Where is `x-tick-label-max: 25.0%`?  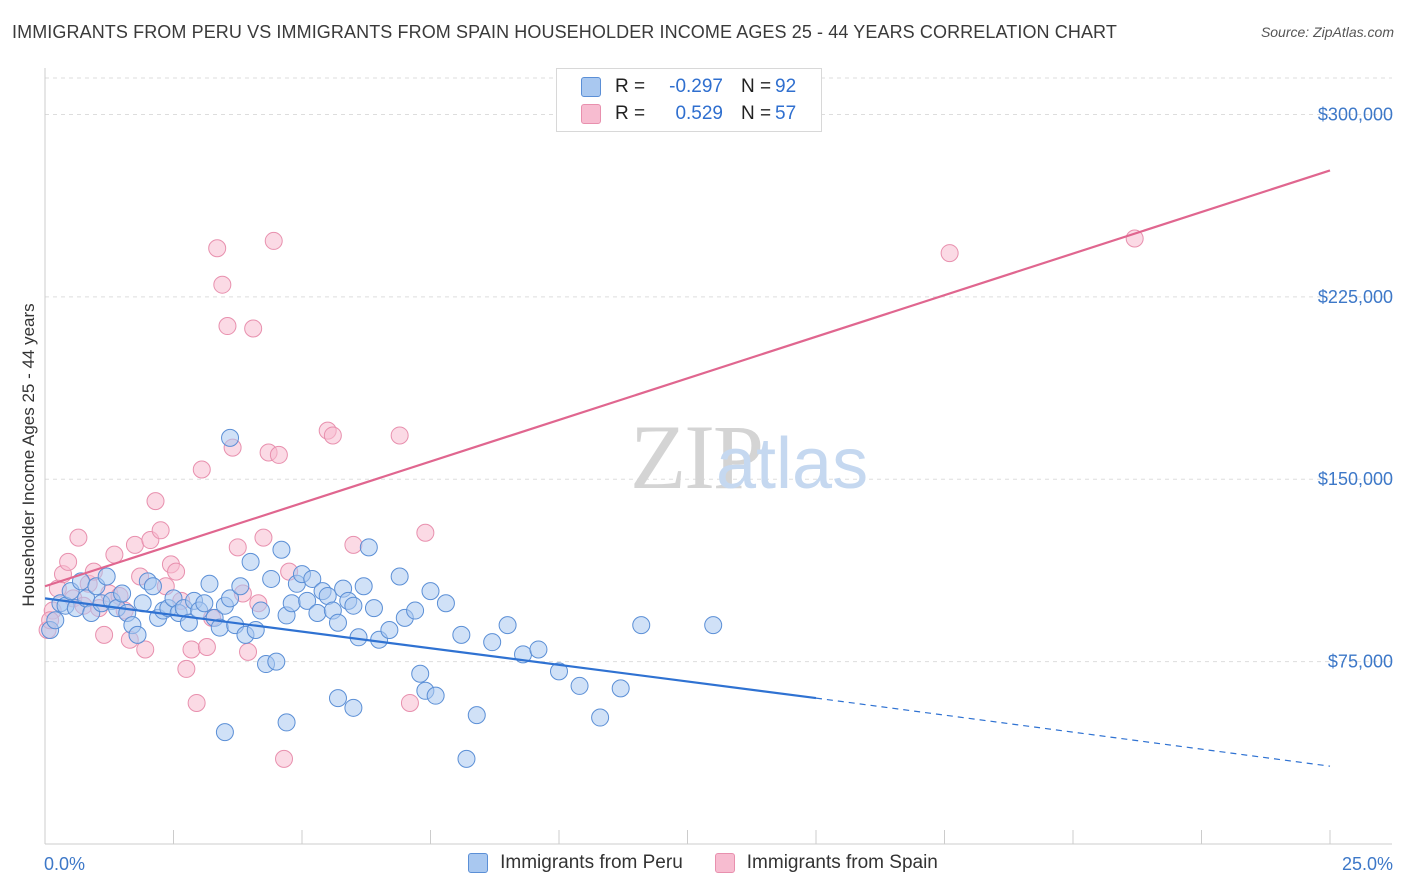
x-tick-label-max: 25.0% is located at coordinates (1367, 864).